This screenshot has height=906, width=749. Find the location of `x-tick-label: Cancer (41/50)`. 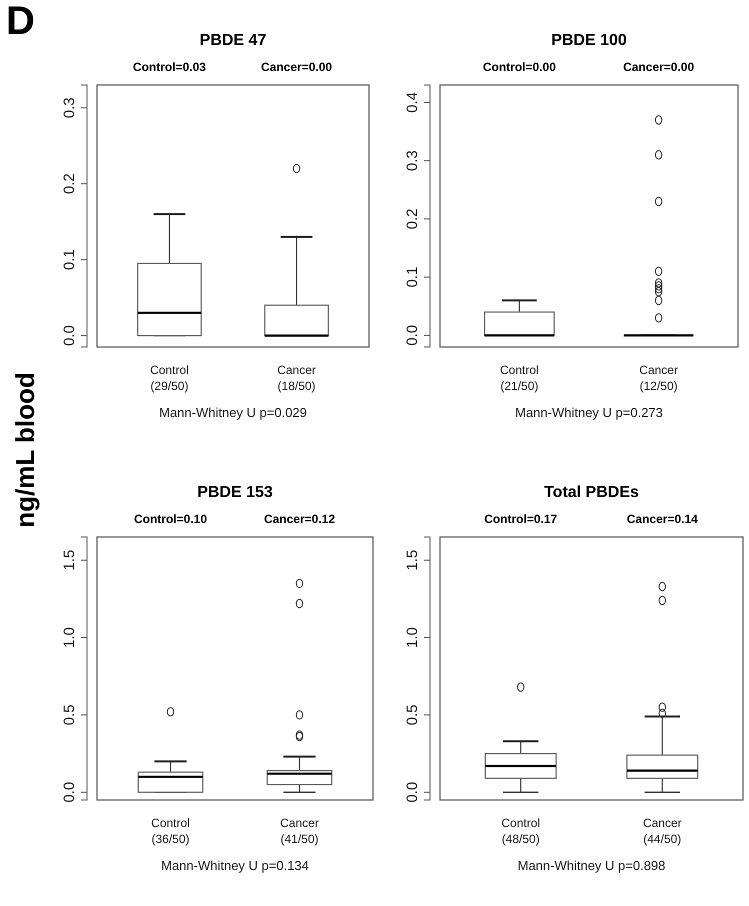

x-tick-label: Cancer (41/50) is located at coordinates (299, 831).